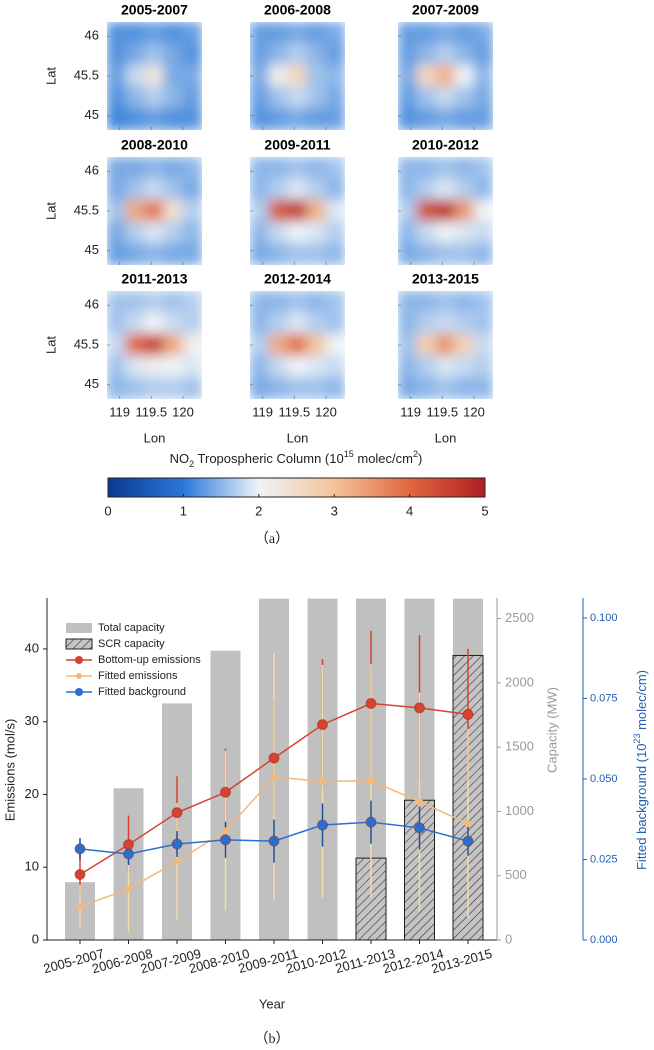 The height and width of the screenshot is (1050, 654). I want to click on panel-title: 2012-2014, so click(297, 279).